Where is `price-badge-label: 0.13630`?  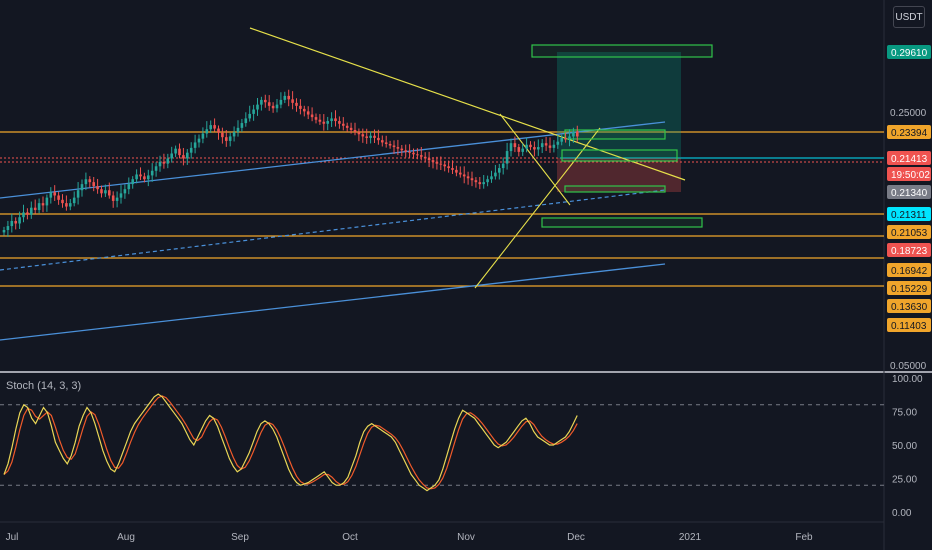
price-badge-label: 0.13630 is located at coordinates (909, 307).